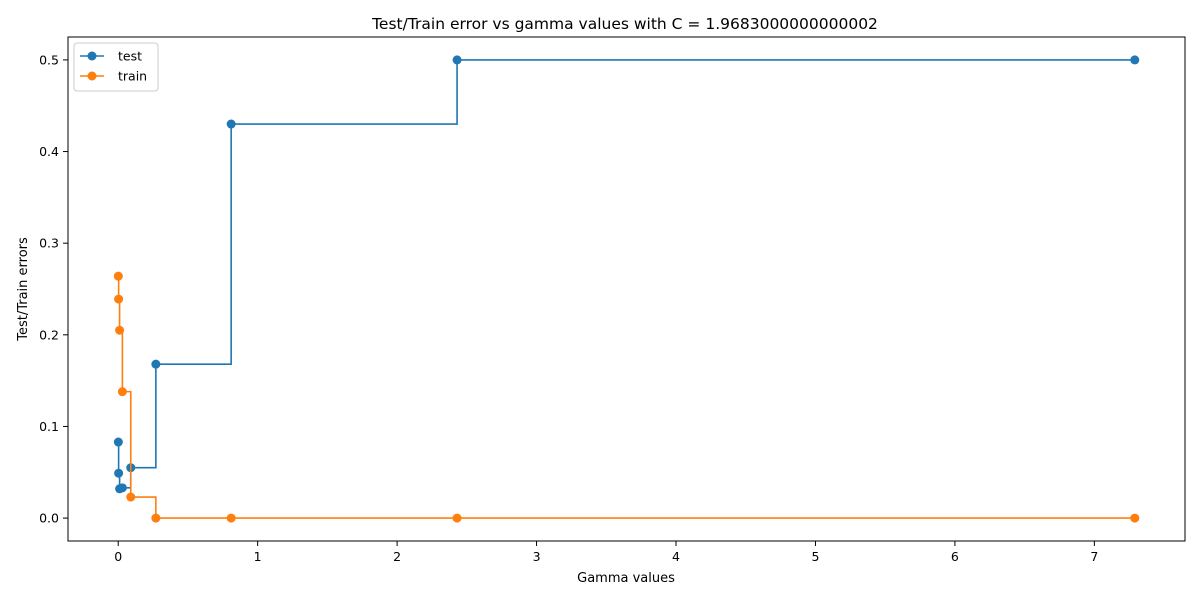 The image size is (1200, 600). Describe the element at coordinates (49, 518) in the screenshot. I see `y-tick-label: 0.0` at that location.